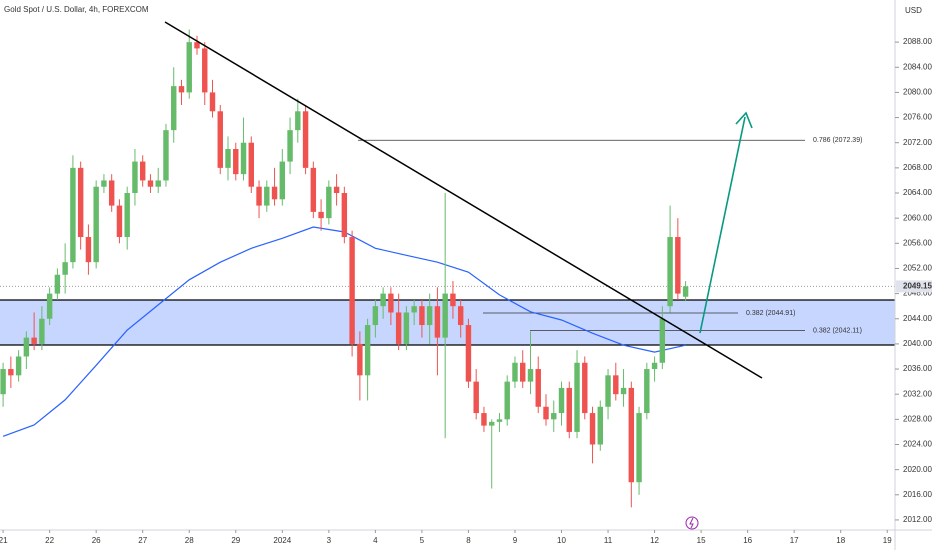  I want to click on y-tick-label: 2024.00, so click(917, 444).